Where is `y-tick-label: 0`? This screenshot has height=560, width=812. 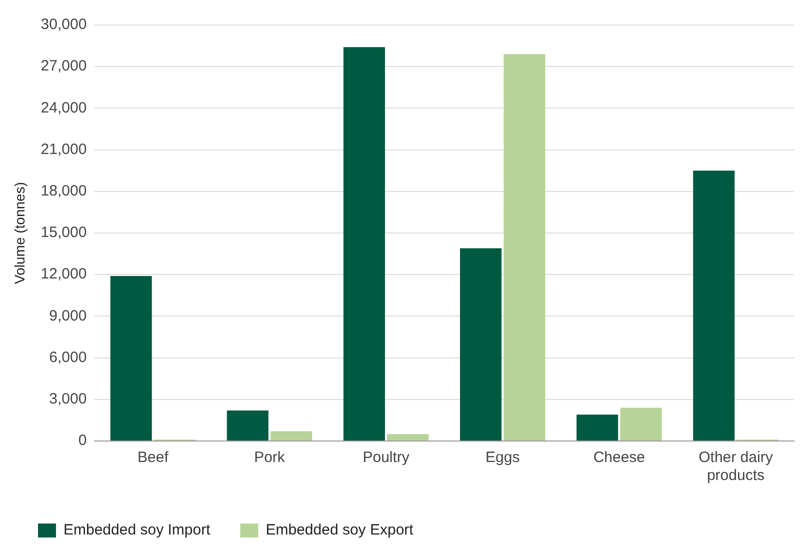
y-tick-label: 0 is located at coordinates (82, 441).